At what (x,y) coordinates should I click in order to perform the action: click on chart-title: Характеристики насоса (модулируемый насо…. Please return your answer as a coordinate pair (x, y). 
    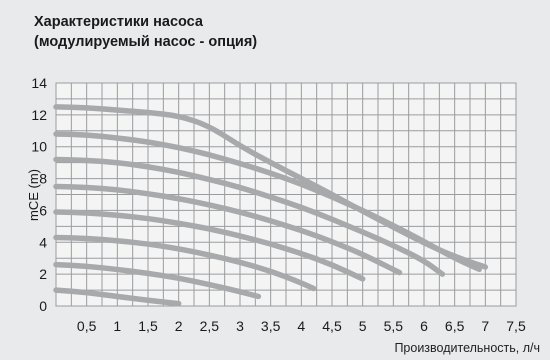
    Looking at the image, I should click on (145, 32).